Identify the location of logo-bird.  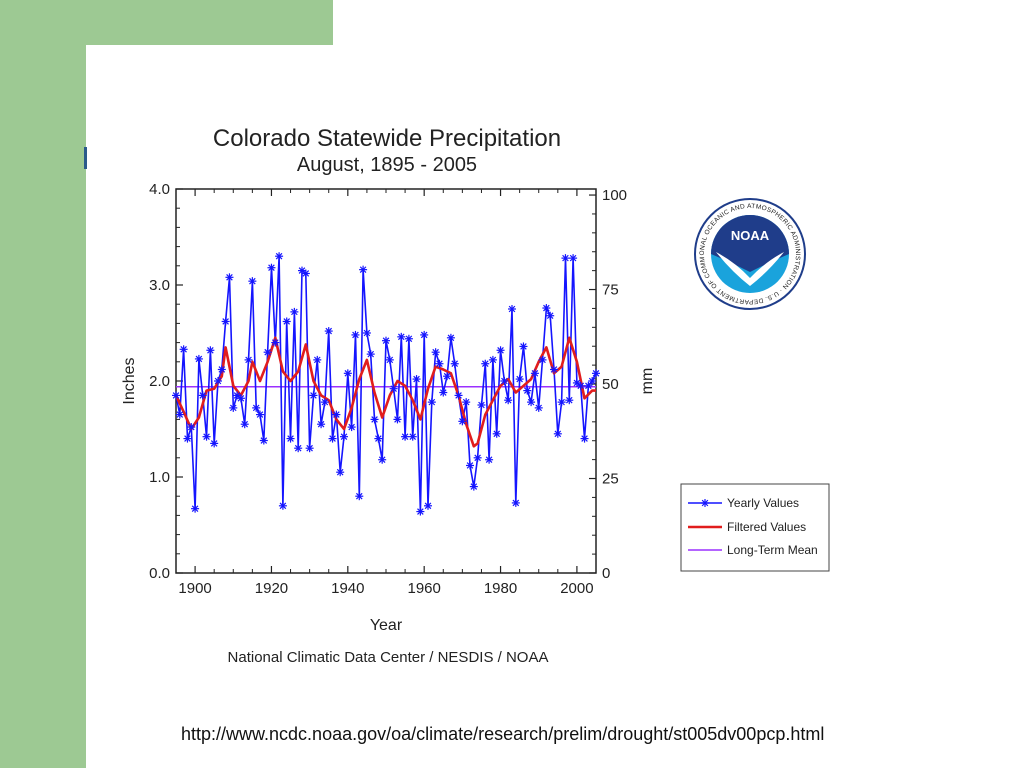
(750, 269).